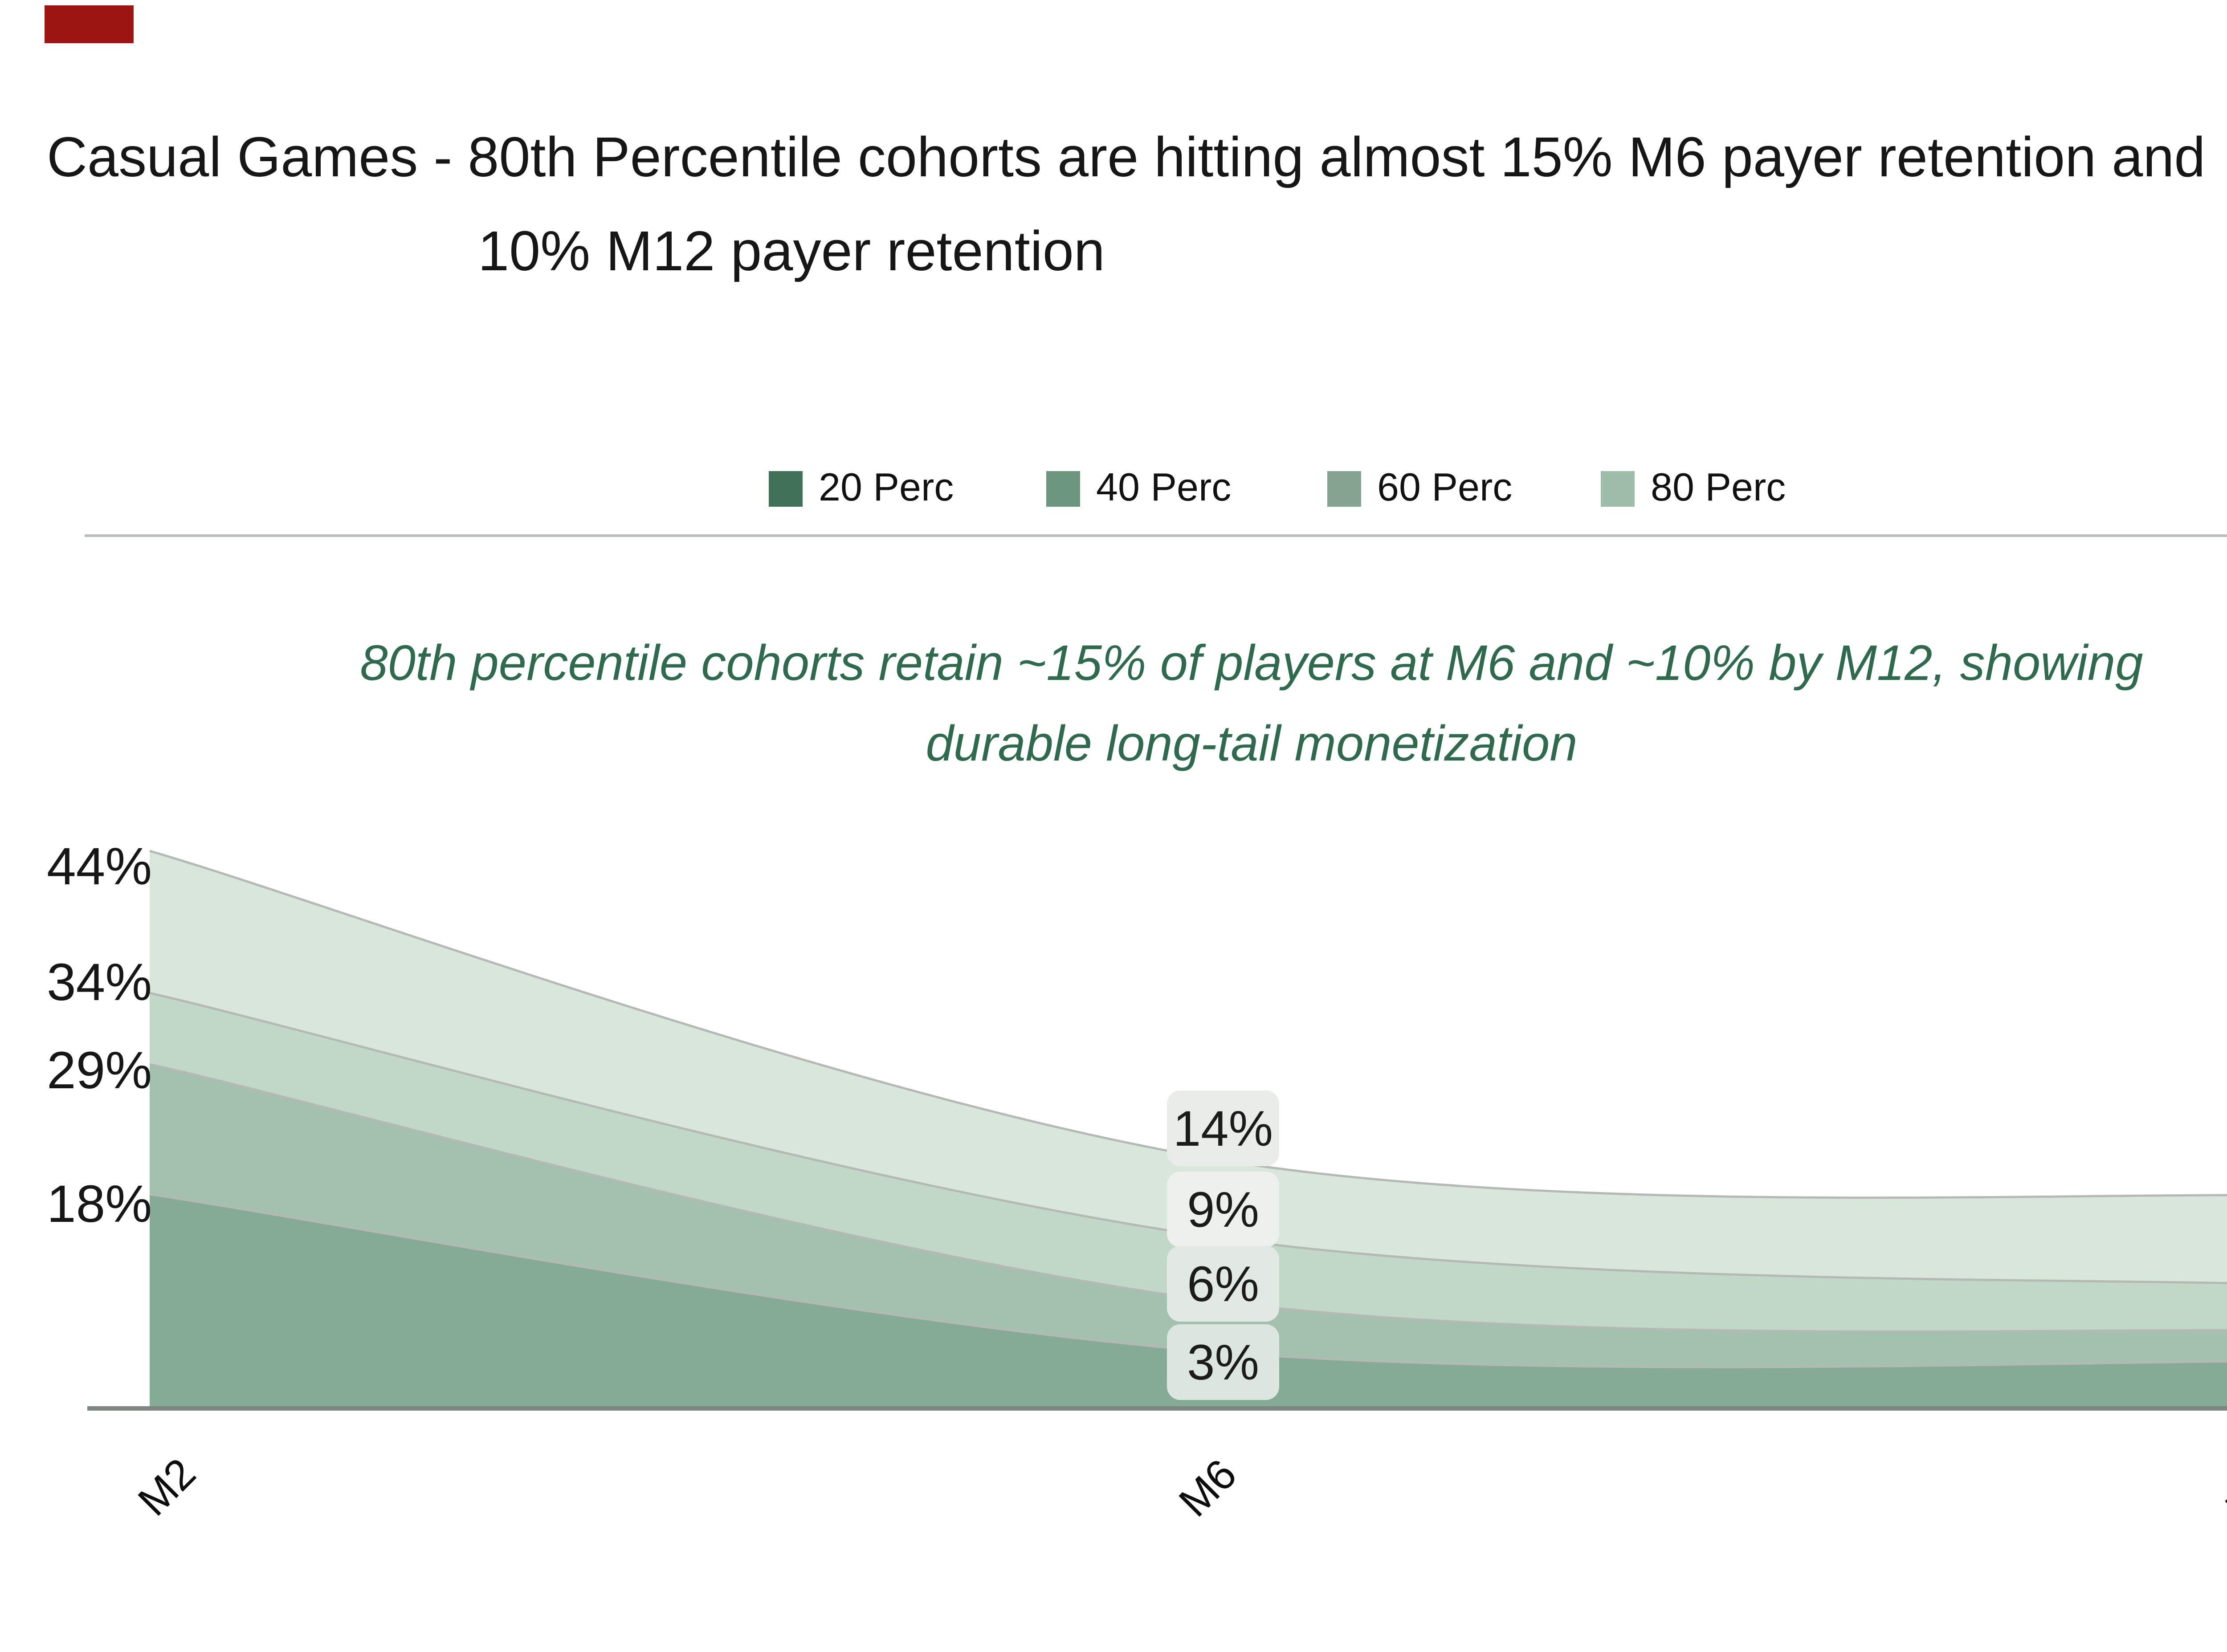 This screenshot has height=1652, width=2227. Describe the element at coordinates (791, 251) in the screenshot. I see `chart-title-line2: 10% M12 payer retention` at that location.